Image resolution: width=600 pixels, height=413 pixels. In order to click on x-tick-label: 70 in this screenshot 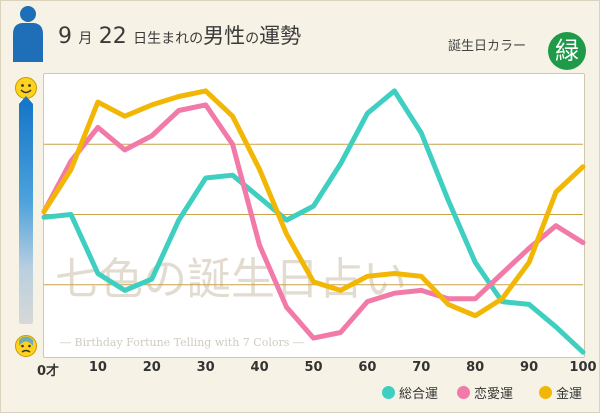, I will do `click(421, 367)`.